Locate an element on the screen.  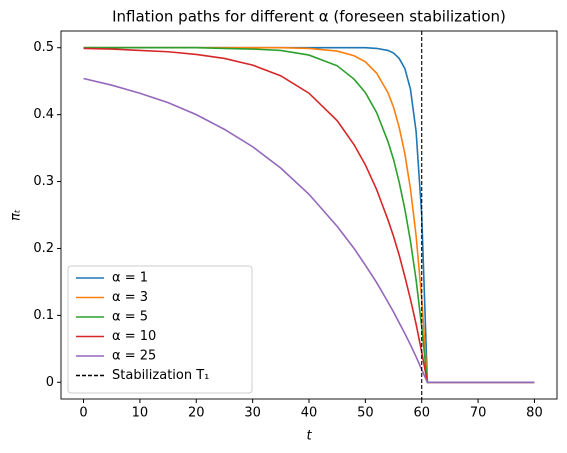
x-tick-label: 40 is located at coordinates (309, 413).